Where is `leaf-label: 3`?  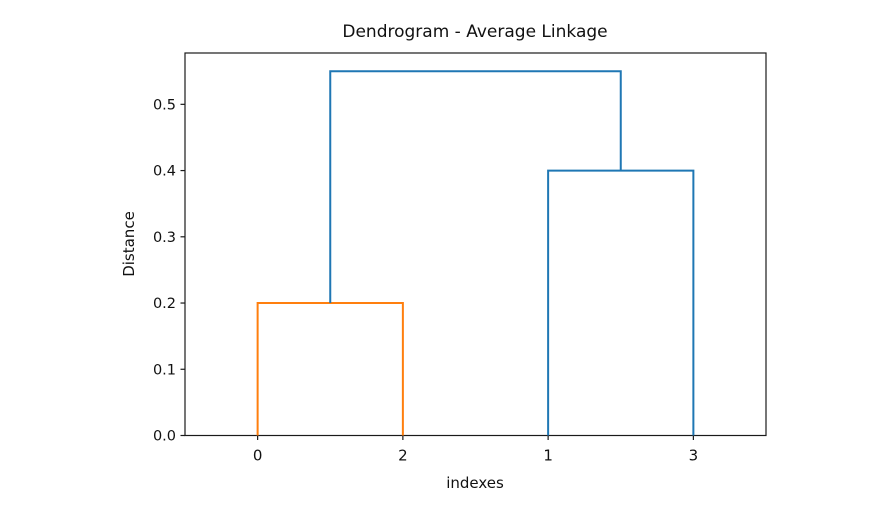 leaf-label: 3 is located at coordinates (694, 456).